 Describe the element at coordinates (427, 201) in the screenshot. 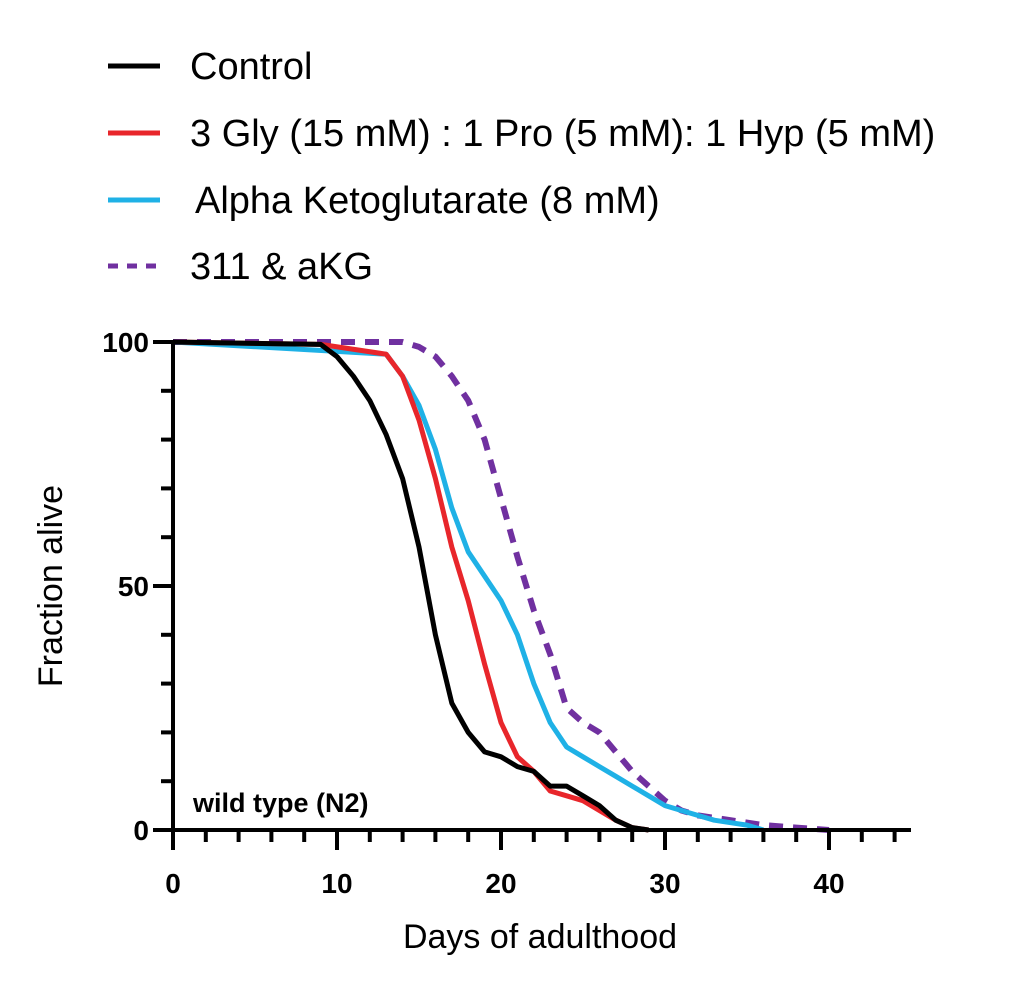

I see `legend-label-2: Alpha Ketoglutarate (8 mM)` at that location.